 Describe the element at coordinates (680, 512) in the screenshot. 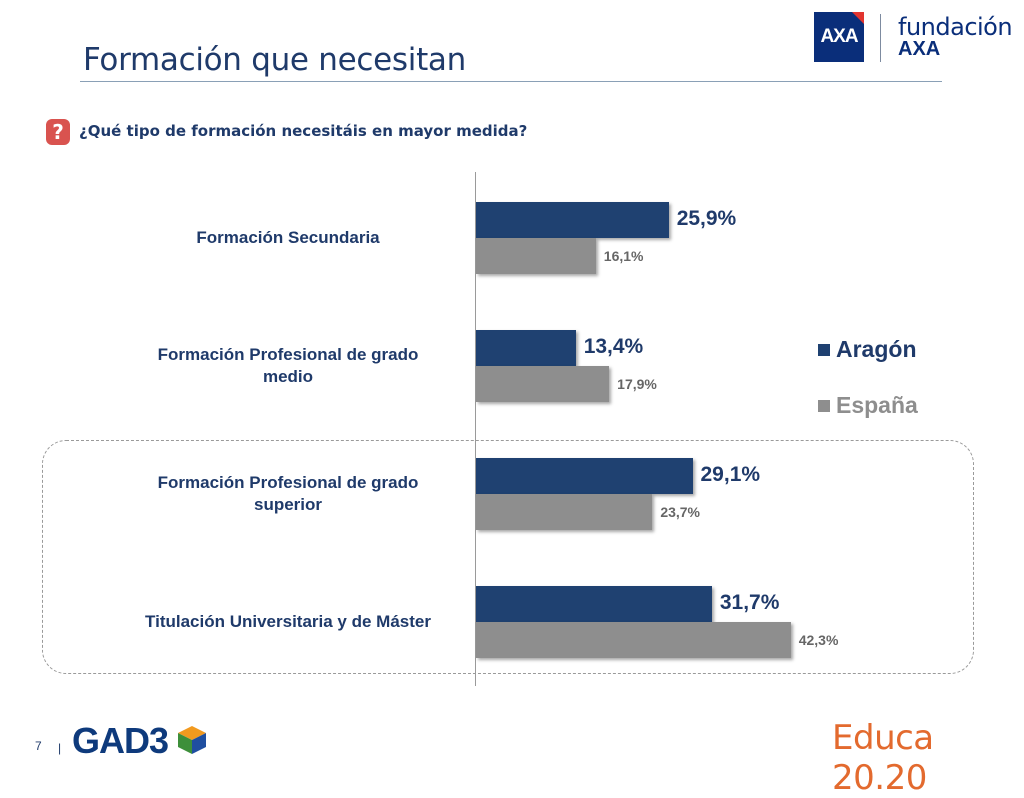

I see `value-label-espana: 23,7%` at that location.